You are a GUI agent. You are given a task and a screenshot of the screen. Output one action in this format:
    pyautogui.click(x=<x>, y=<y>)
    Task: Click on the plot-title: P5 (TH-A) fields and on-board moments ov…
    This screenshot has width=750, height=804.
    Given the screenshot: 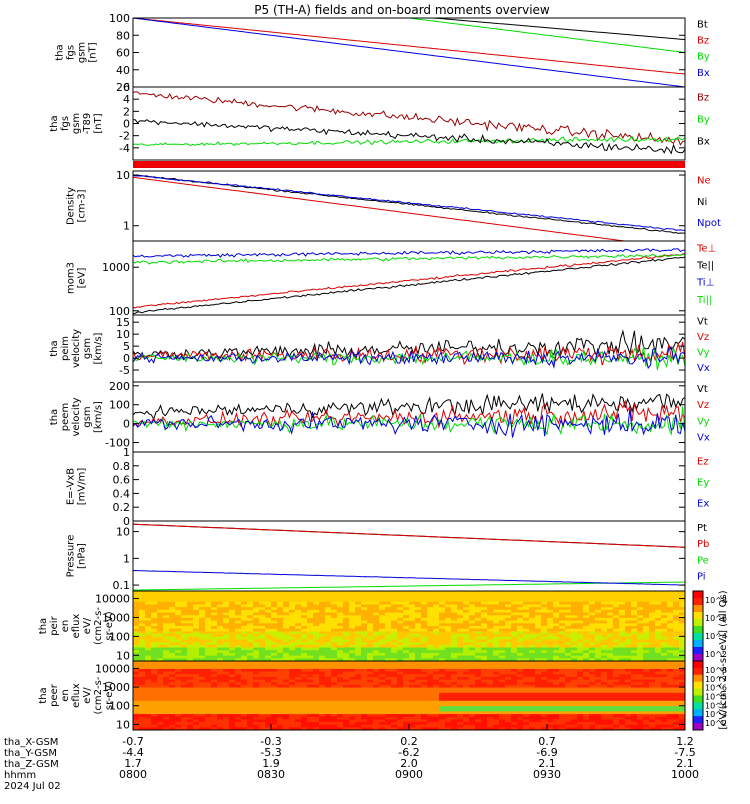 What is the action you would take?
    pyautogui.click(x=402, y=10)
    